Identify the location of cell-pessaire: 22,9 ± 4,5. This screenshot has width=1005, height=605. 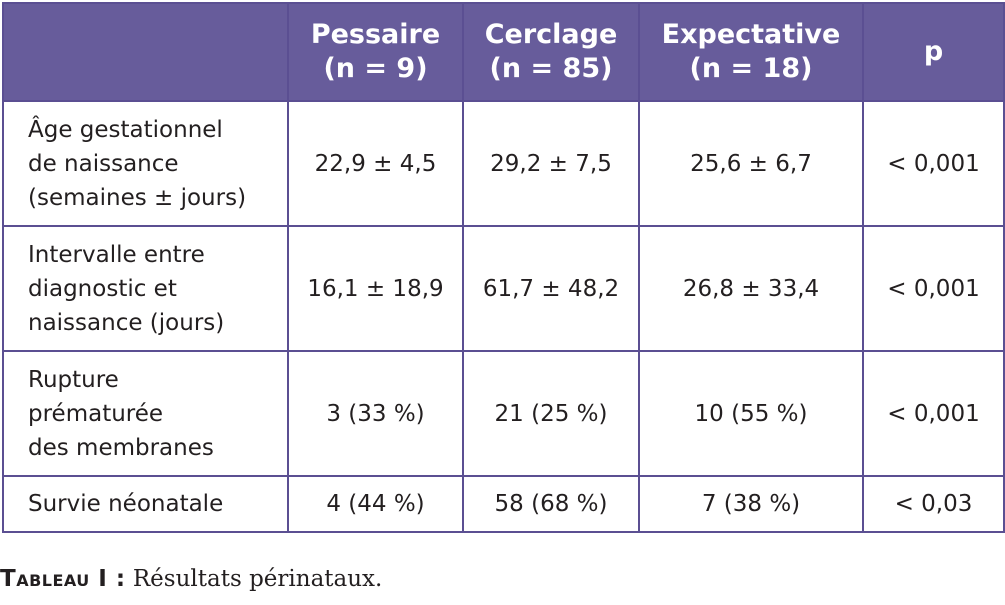
(375, 163).